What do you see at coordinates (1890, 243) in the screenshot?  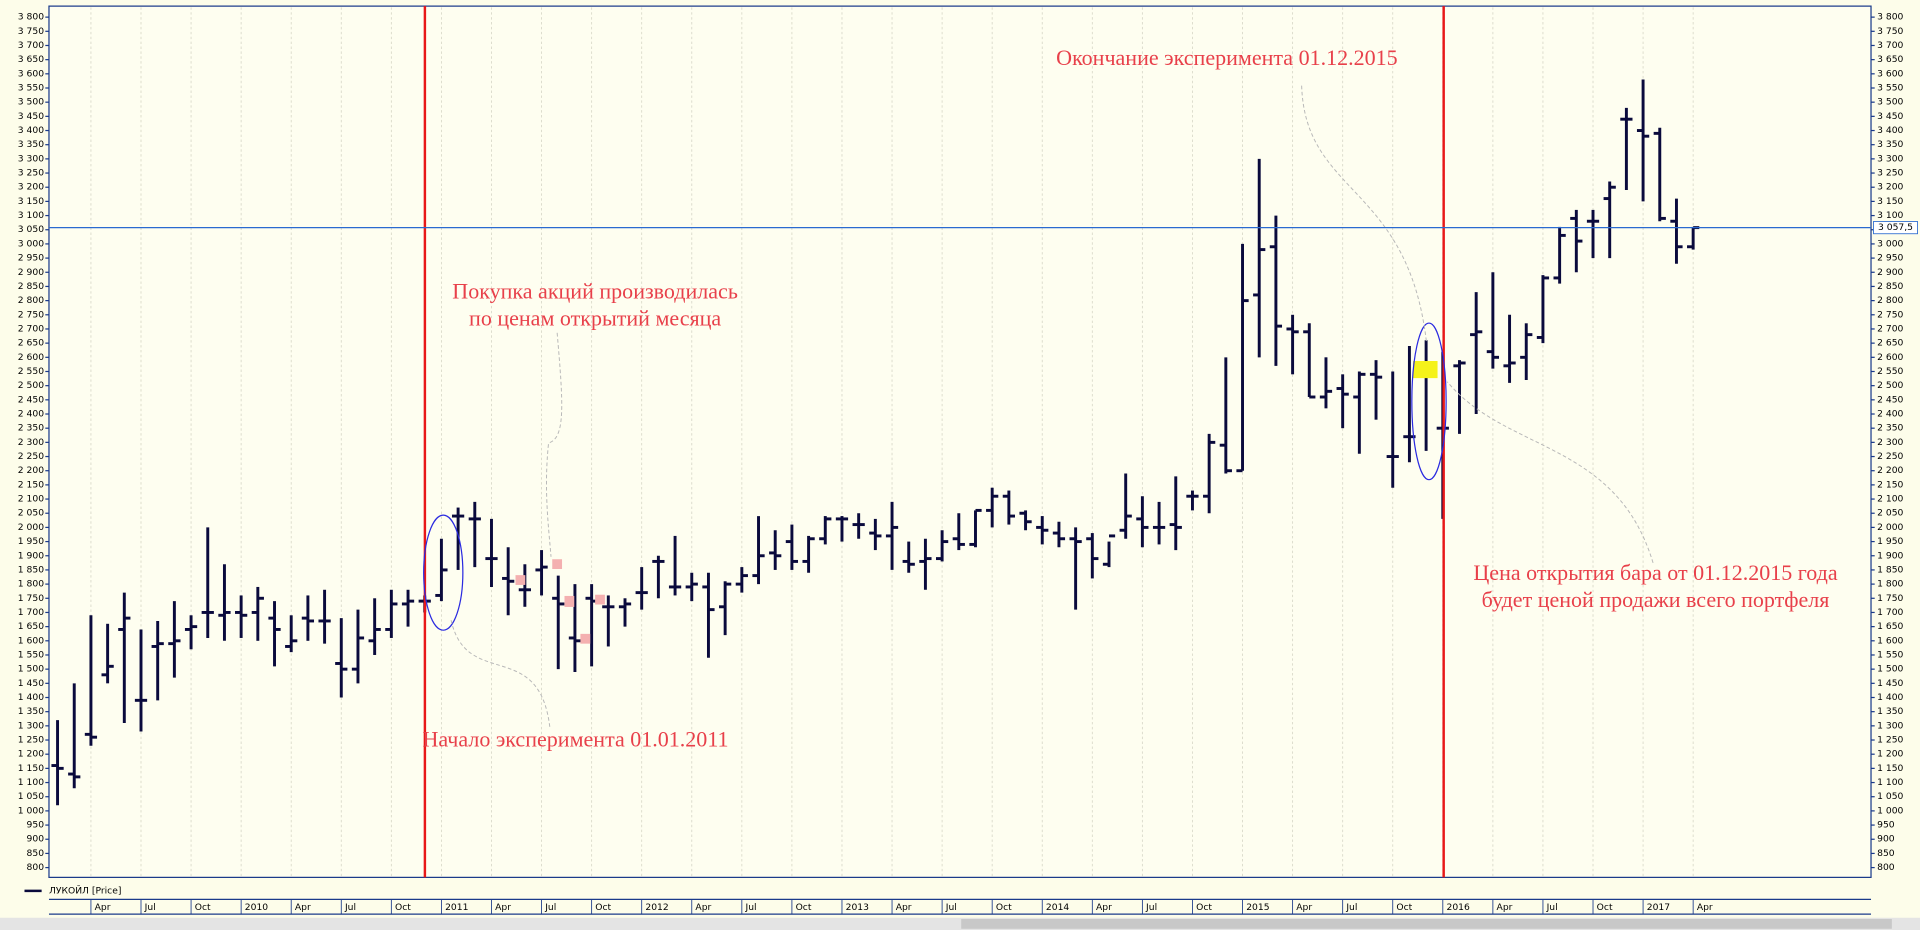 I see `y-tick-label-right: 3 000` at bounding box center [1890, 243].